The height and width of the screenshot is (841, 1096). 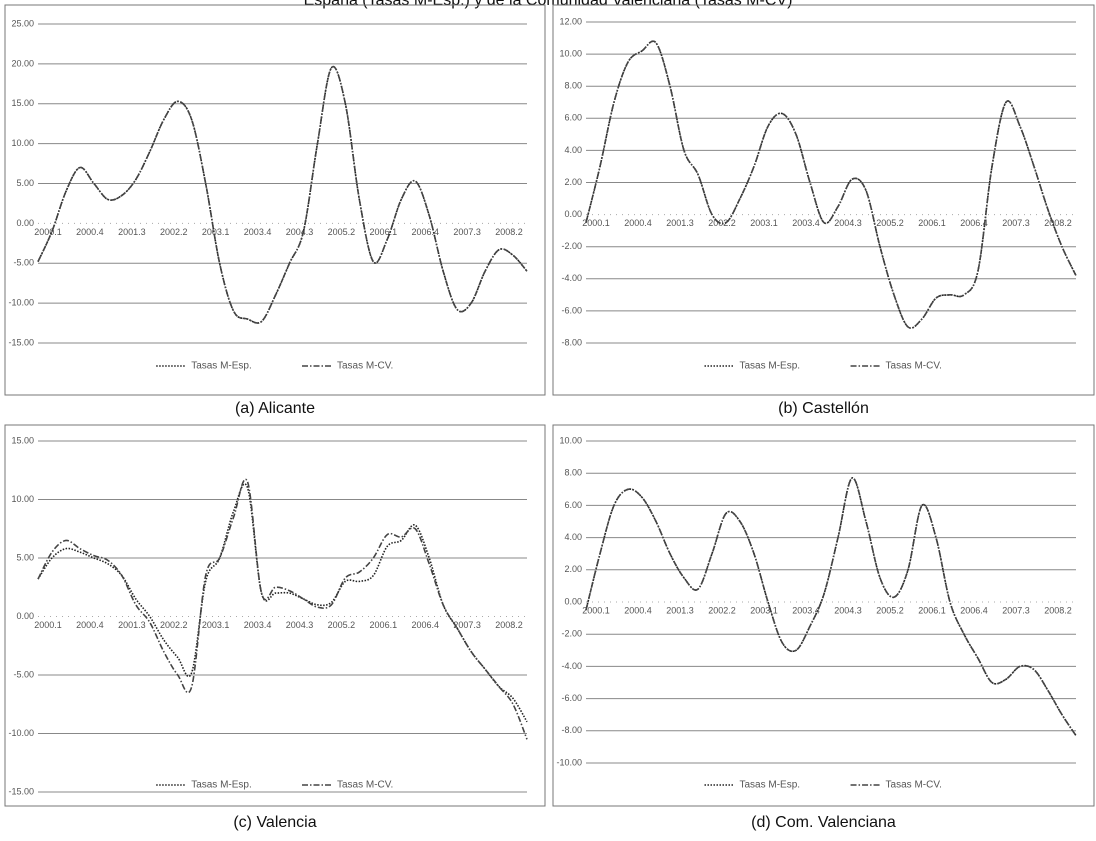 I want to click on y-tick-label: 25.00, so click(x=22, y=23).